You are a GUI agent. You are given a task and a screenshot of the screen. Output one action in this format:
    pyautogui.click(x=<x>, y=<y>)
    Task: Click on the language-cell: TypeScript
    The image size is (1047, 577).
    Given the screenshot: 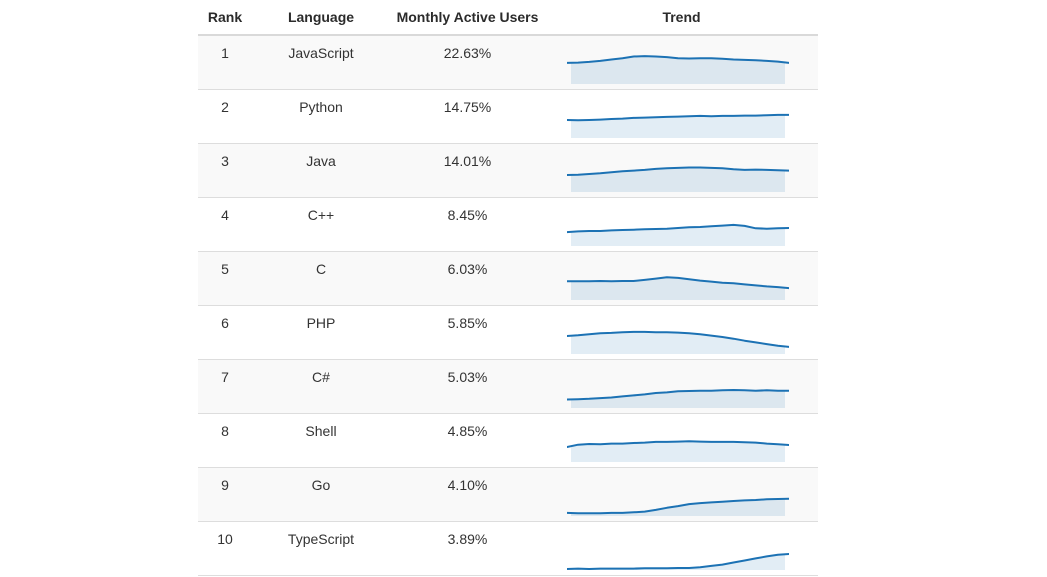 What is the action you would take?
    pyautogui.click(x=321, y=548)
    